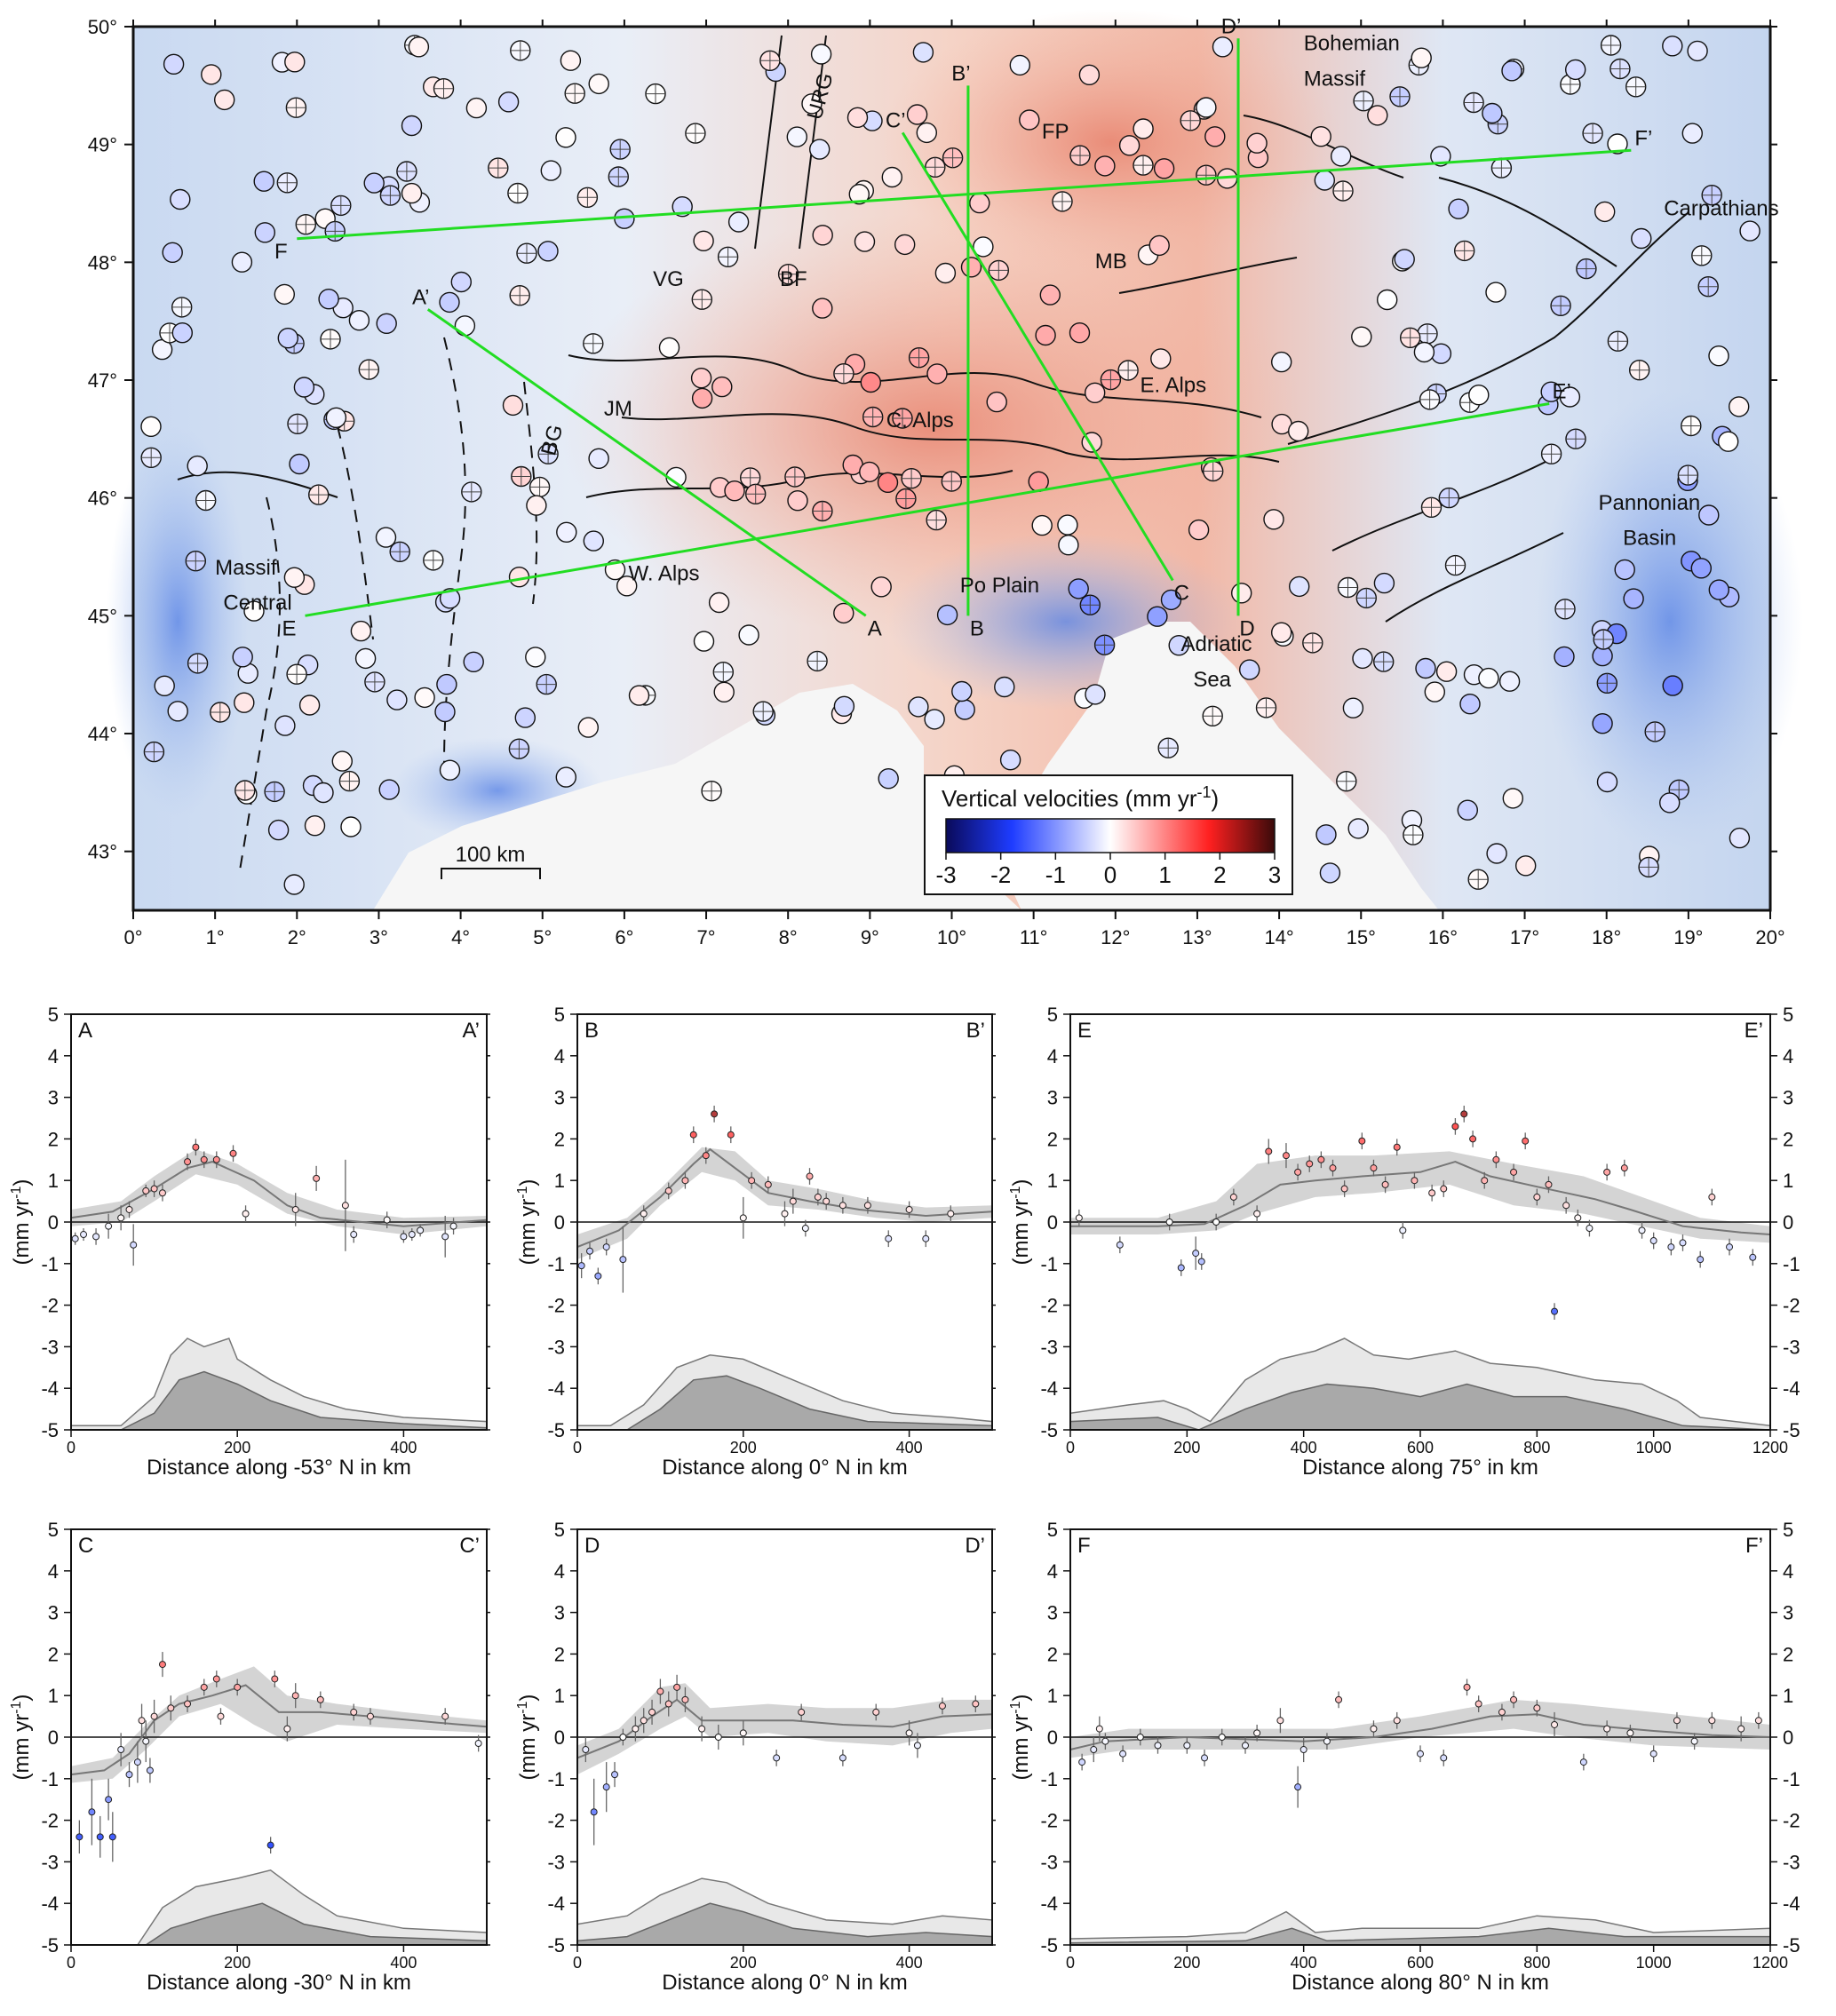  I want to click on x-tick-label: 800, so click(1536, 1447).